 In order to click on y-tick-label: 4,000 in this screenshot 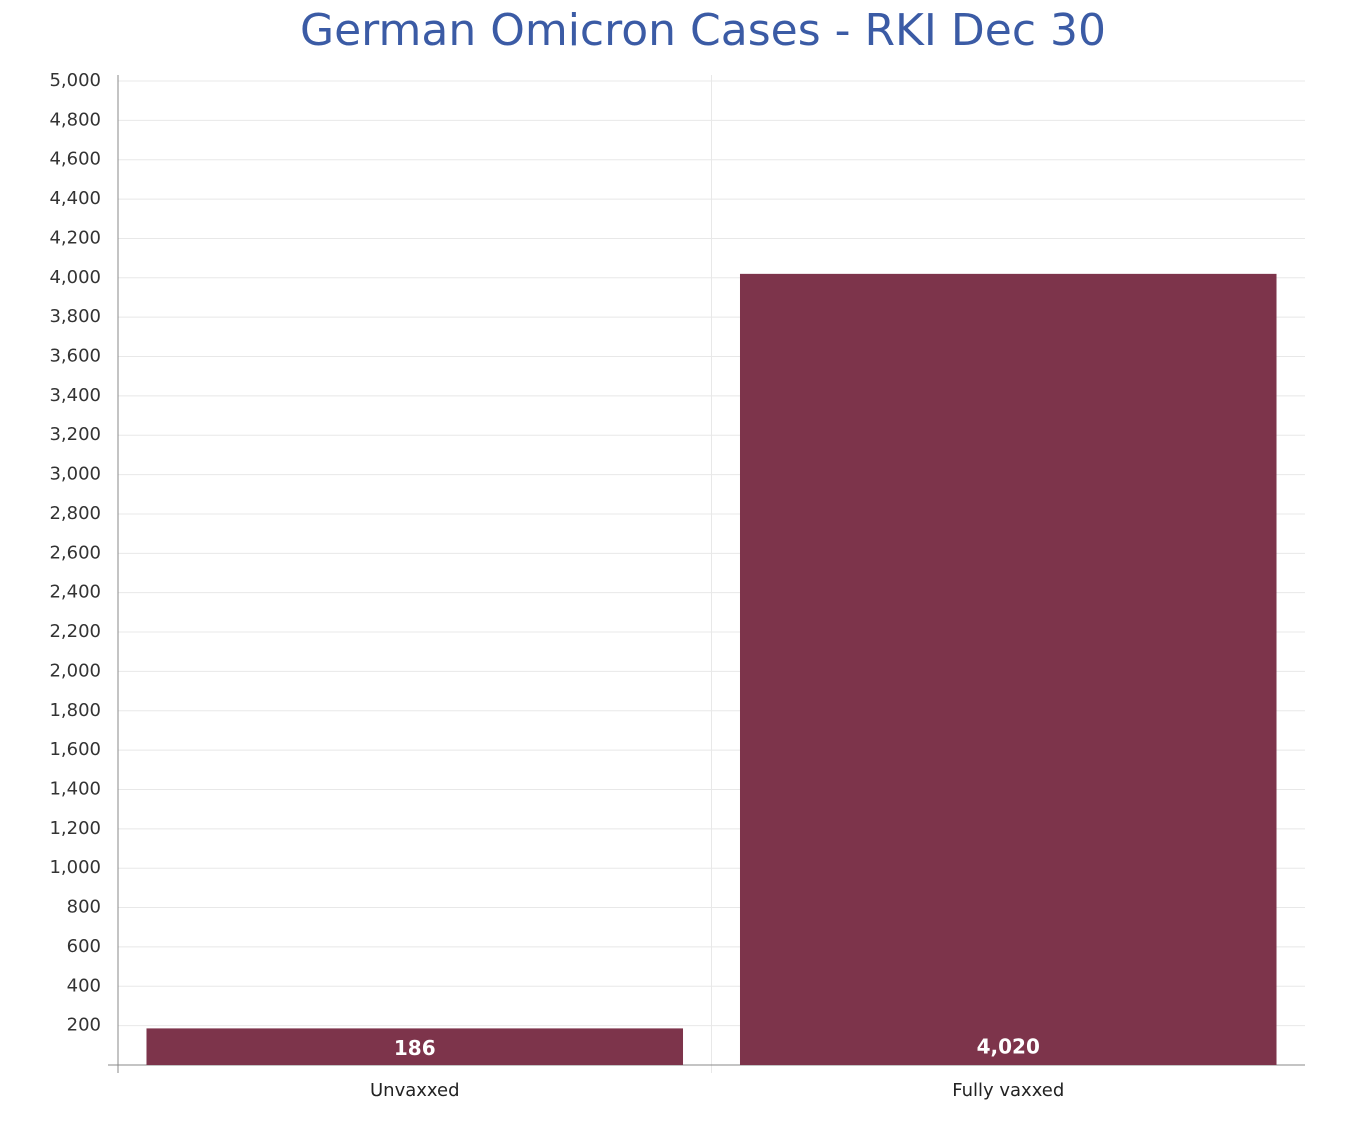, I will do `click(75, 277)`.